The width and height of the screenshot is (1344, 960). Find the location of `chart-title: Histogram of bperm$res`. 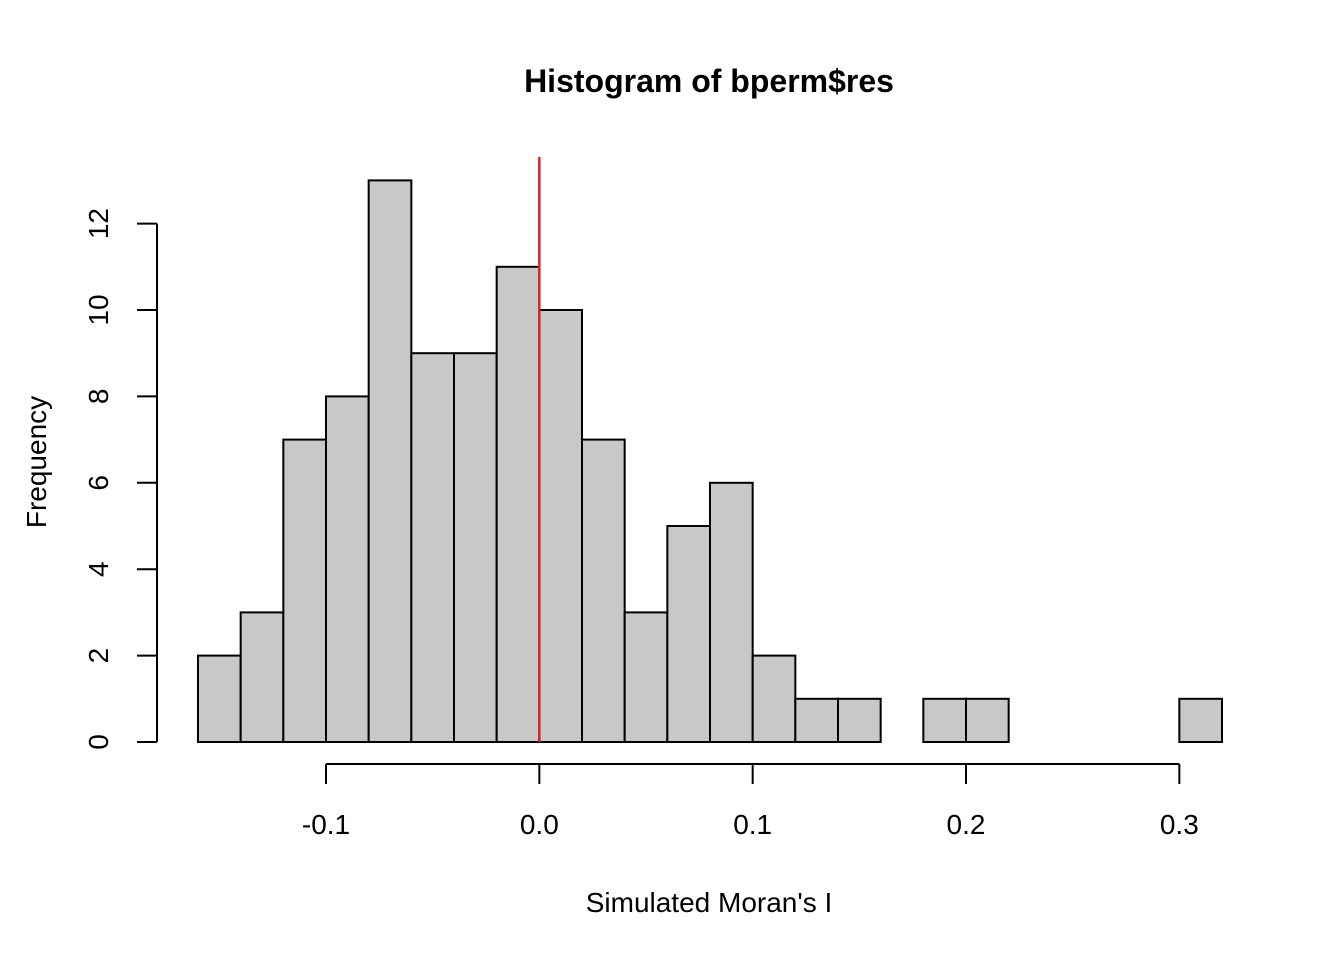

chart-title: Histogram of bperm$res is located at coordinates (709, 81).